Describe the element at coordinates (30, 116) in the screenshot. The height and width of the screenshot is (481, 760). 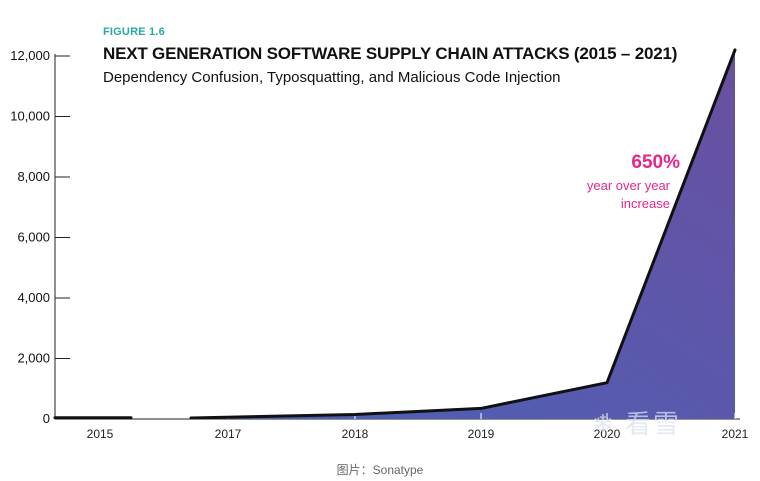
I see `y-tick-label: 10,000` at that location.